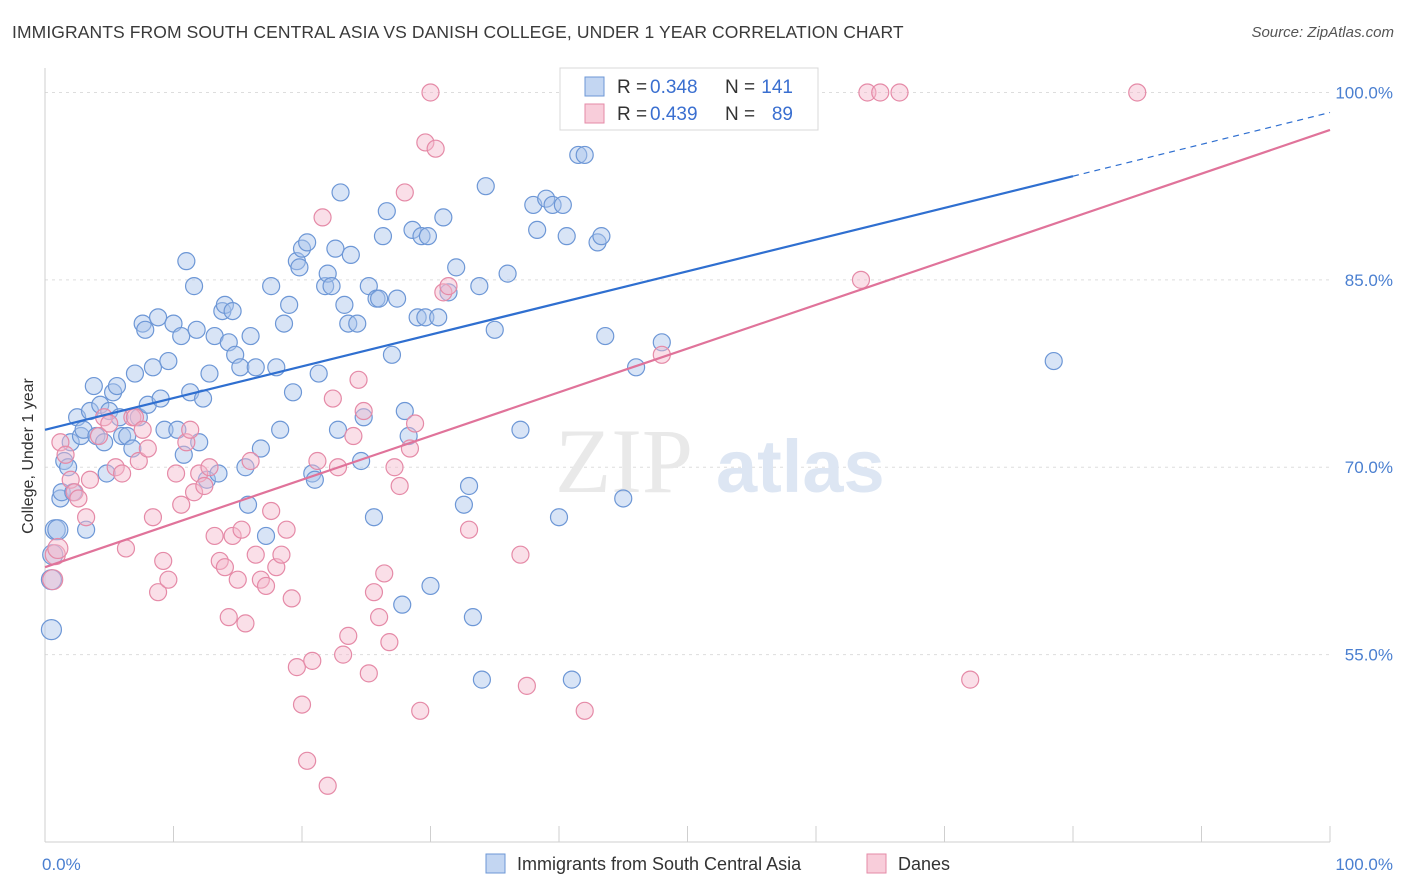 This screenshot has width=1406, height=892. What do you see at coordinates (28, 456) in the screenshot?
I see `y-axis-label: College, Under 1 year` at bounding box center [28, 456].